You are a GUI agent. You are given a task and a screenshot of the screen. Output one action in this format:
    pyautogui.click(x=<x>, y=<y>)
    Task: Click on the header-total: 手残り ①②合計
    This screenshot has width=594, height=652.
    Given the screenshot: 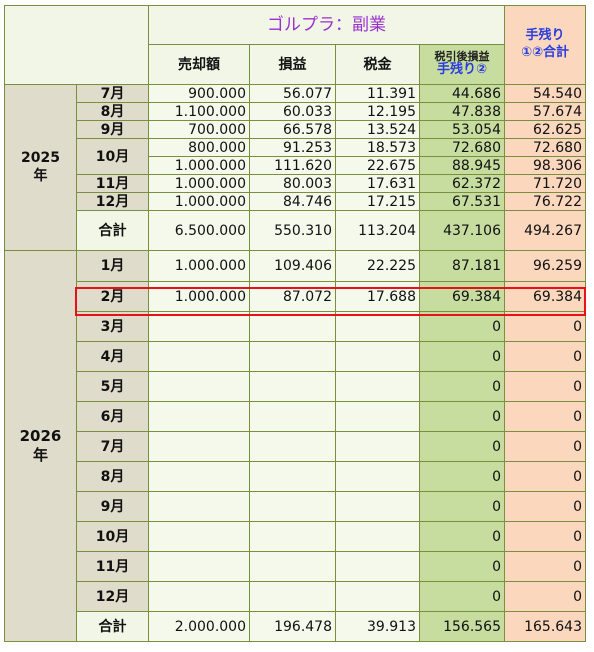 What is the action you would take?
    pyautogui.click(x=545, y=45)
    